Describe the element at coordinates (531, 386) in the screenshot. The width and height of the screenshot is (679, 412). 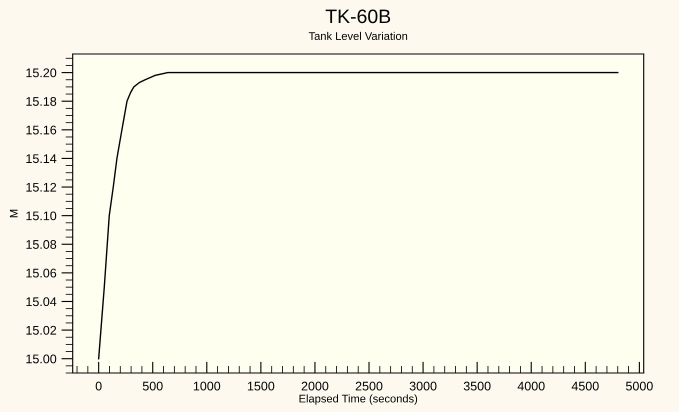
I see `x-tick-label: 4000` at that location.